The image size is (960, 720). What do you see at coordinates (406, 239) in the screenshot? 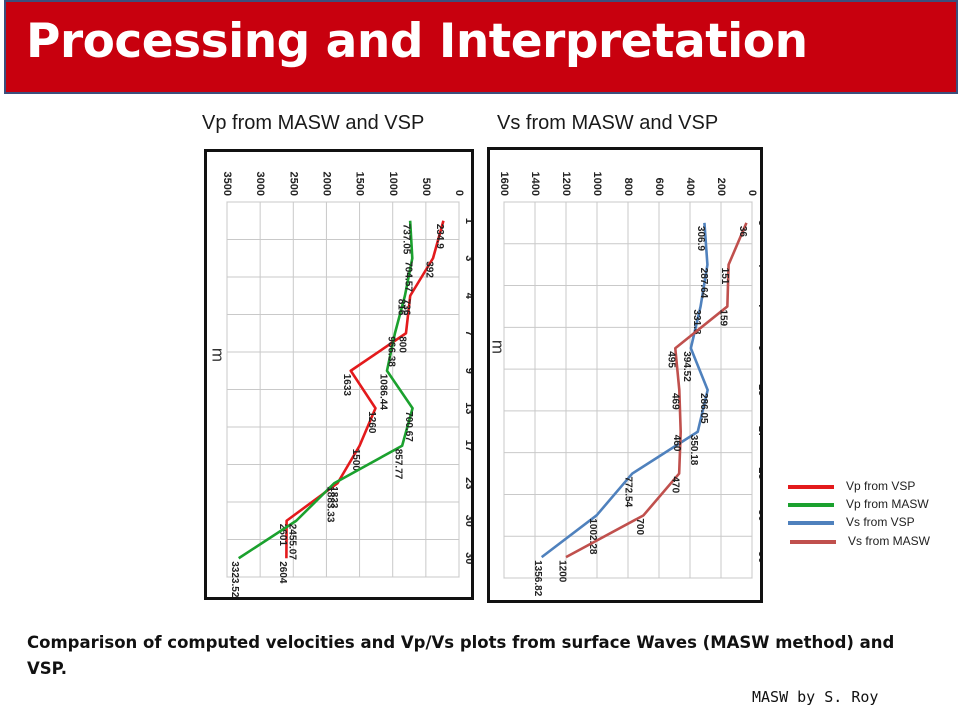
I see `vp-data-label: 737.05` at bounding box center [406, 239].